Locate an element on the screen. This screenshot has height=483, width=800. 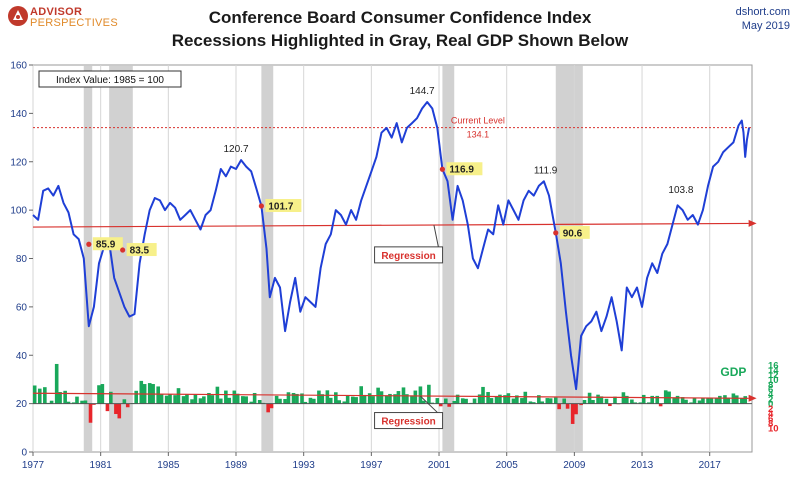
gdp-axis-tick-positive: 10 is located at coordinates (773, 380).